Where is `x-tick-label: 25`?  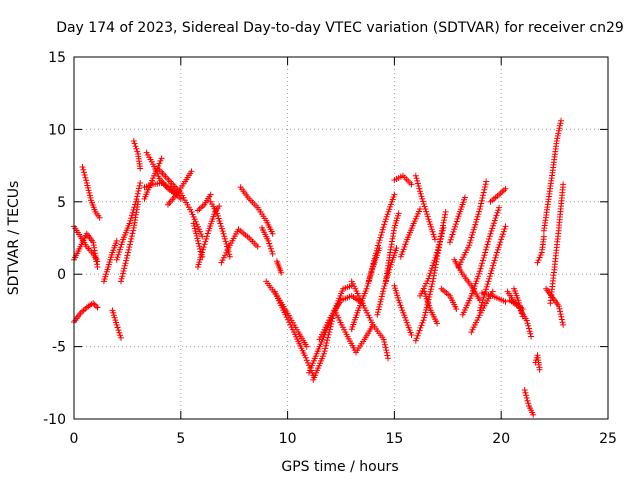
x-tick-label: 25 is located at coordinates (608, 439).